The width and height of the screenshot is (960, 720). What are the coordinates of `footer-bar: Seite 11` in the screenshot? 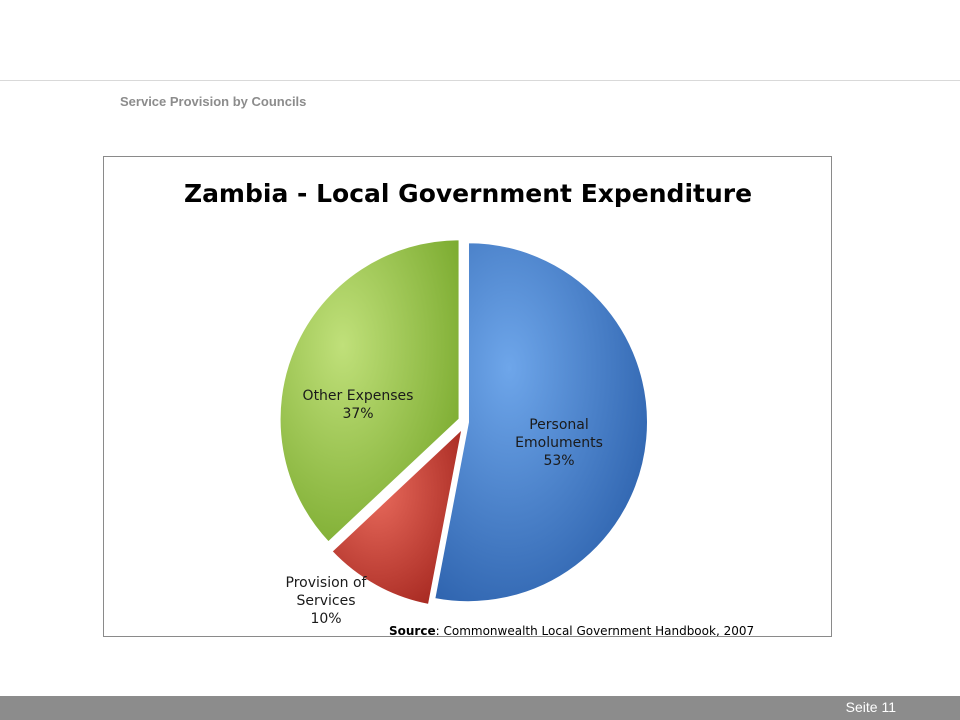 It's located at (480, 708).